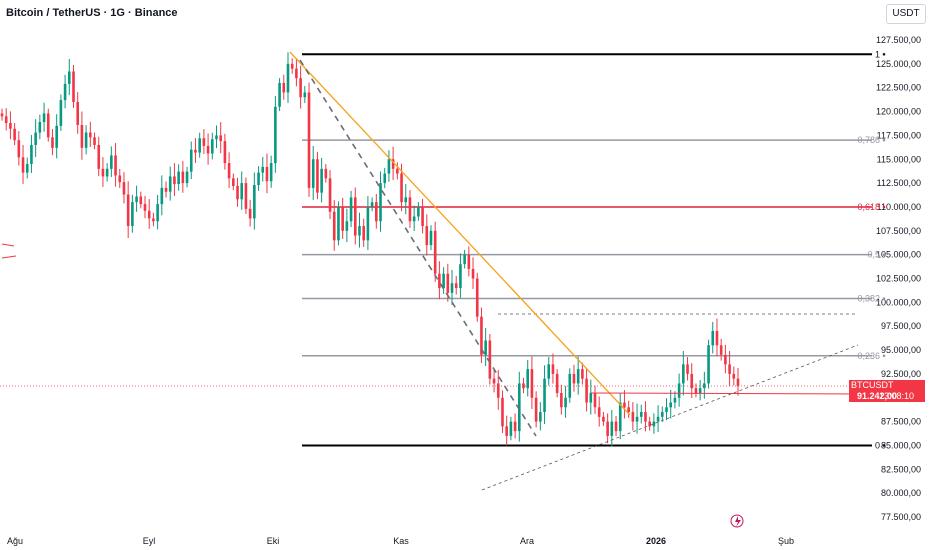 The width and height of the screenshot is (932, 550). What do you see at coordinates (901, 326) in the screenshot?
I see `y-tick-label: 97.500,00` at bounding box center [901, 326].